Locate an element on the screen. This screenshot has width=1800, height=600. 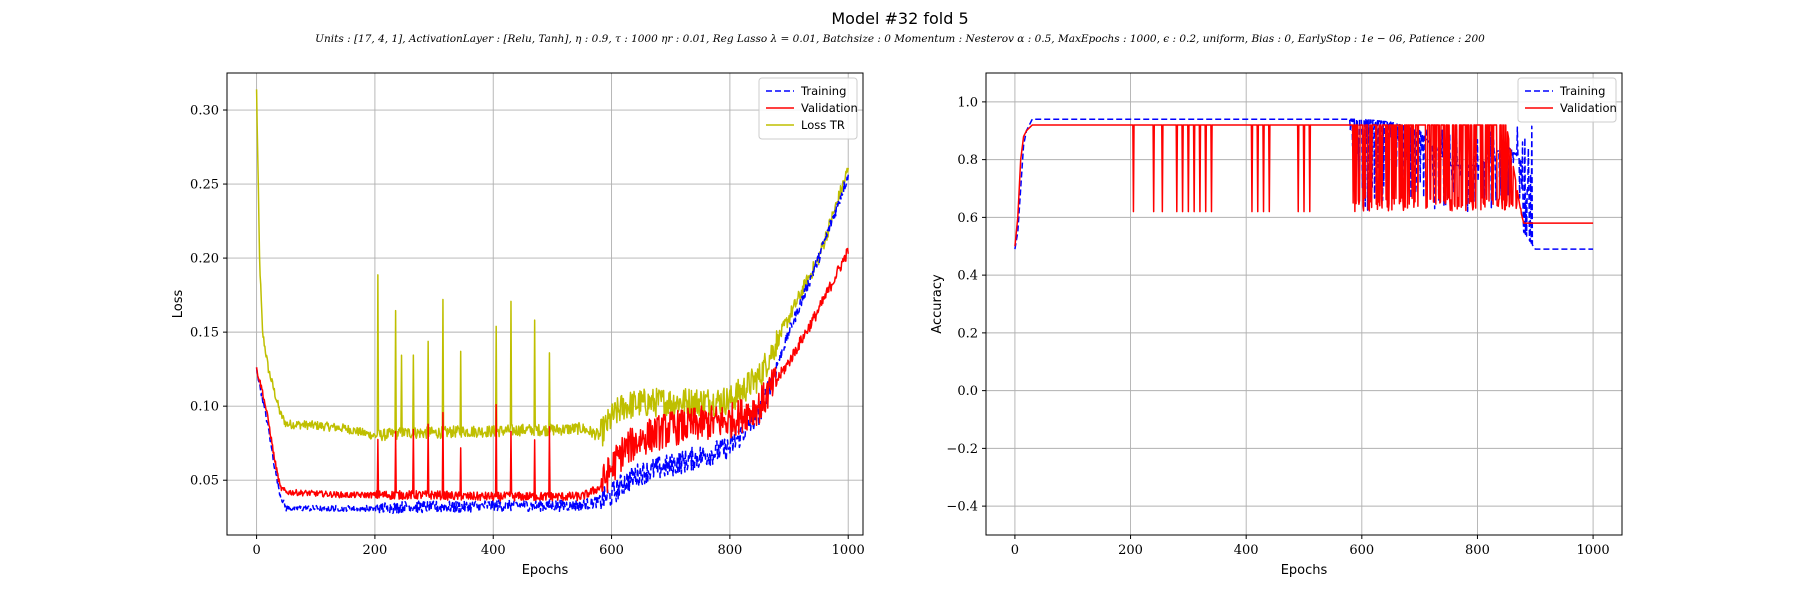
y-tick-label: 1.0 is located at coordinates (967, 102).